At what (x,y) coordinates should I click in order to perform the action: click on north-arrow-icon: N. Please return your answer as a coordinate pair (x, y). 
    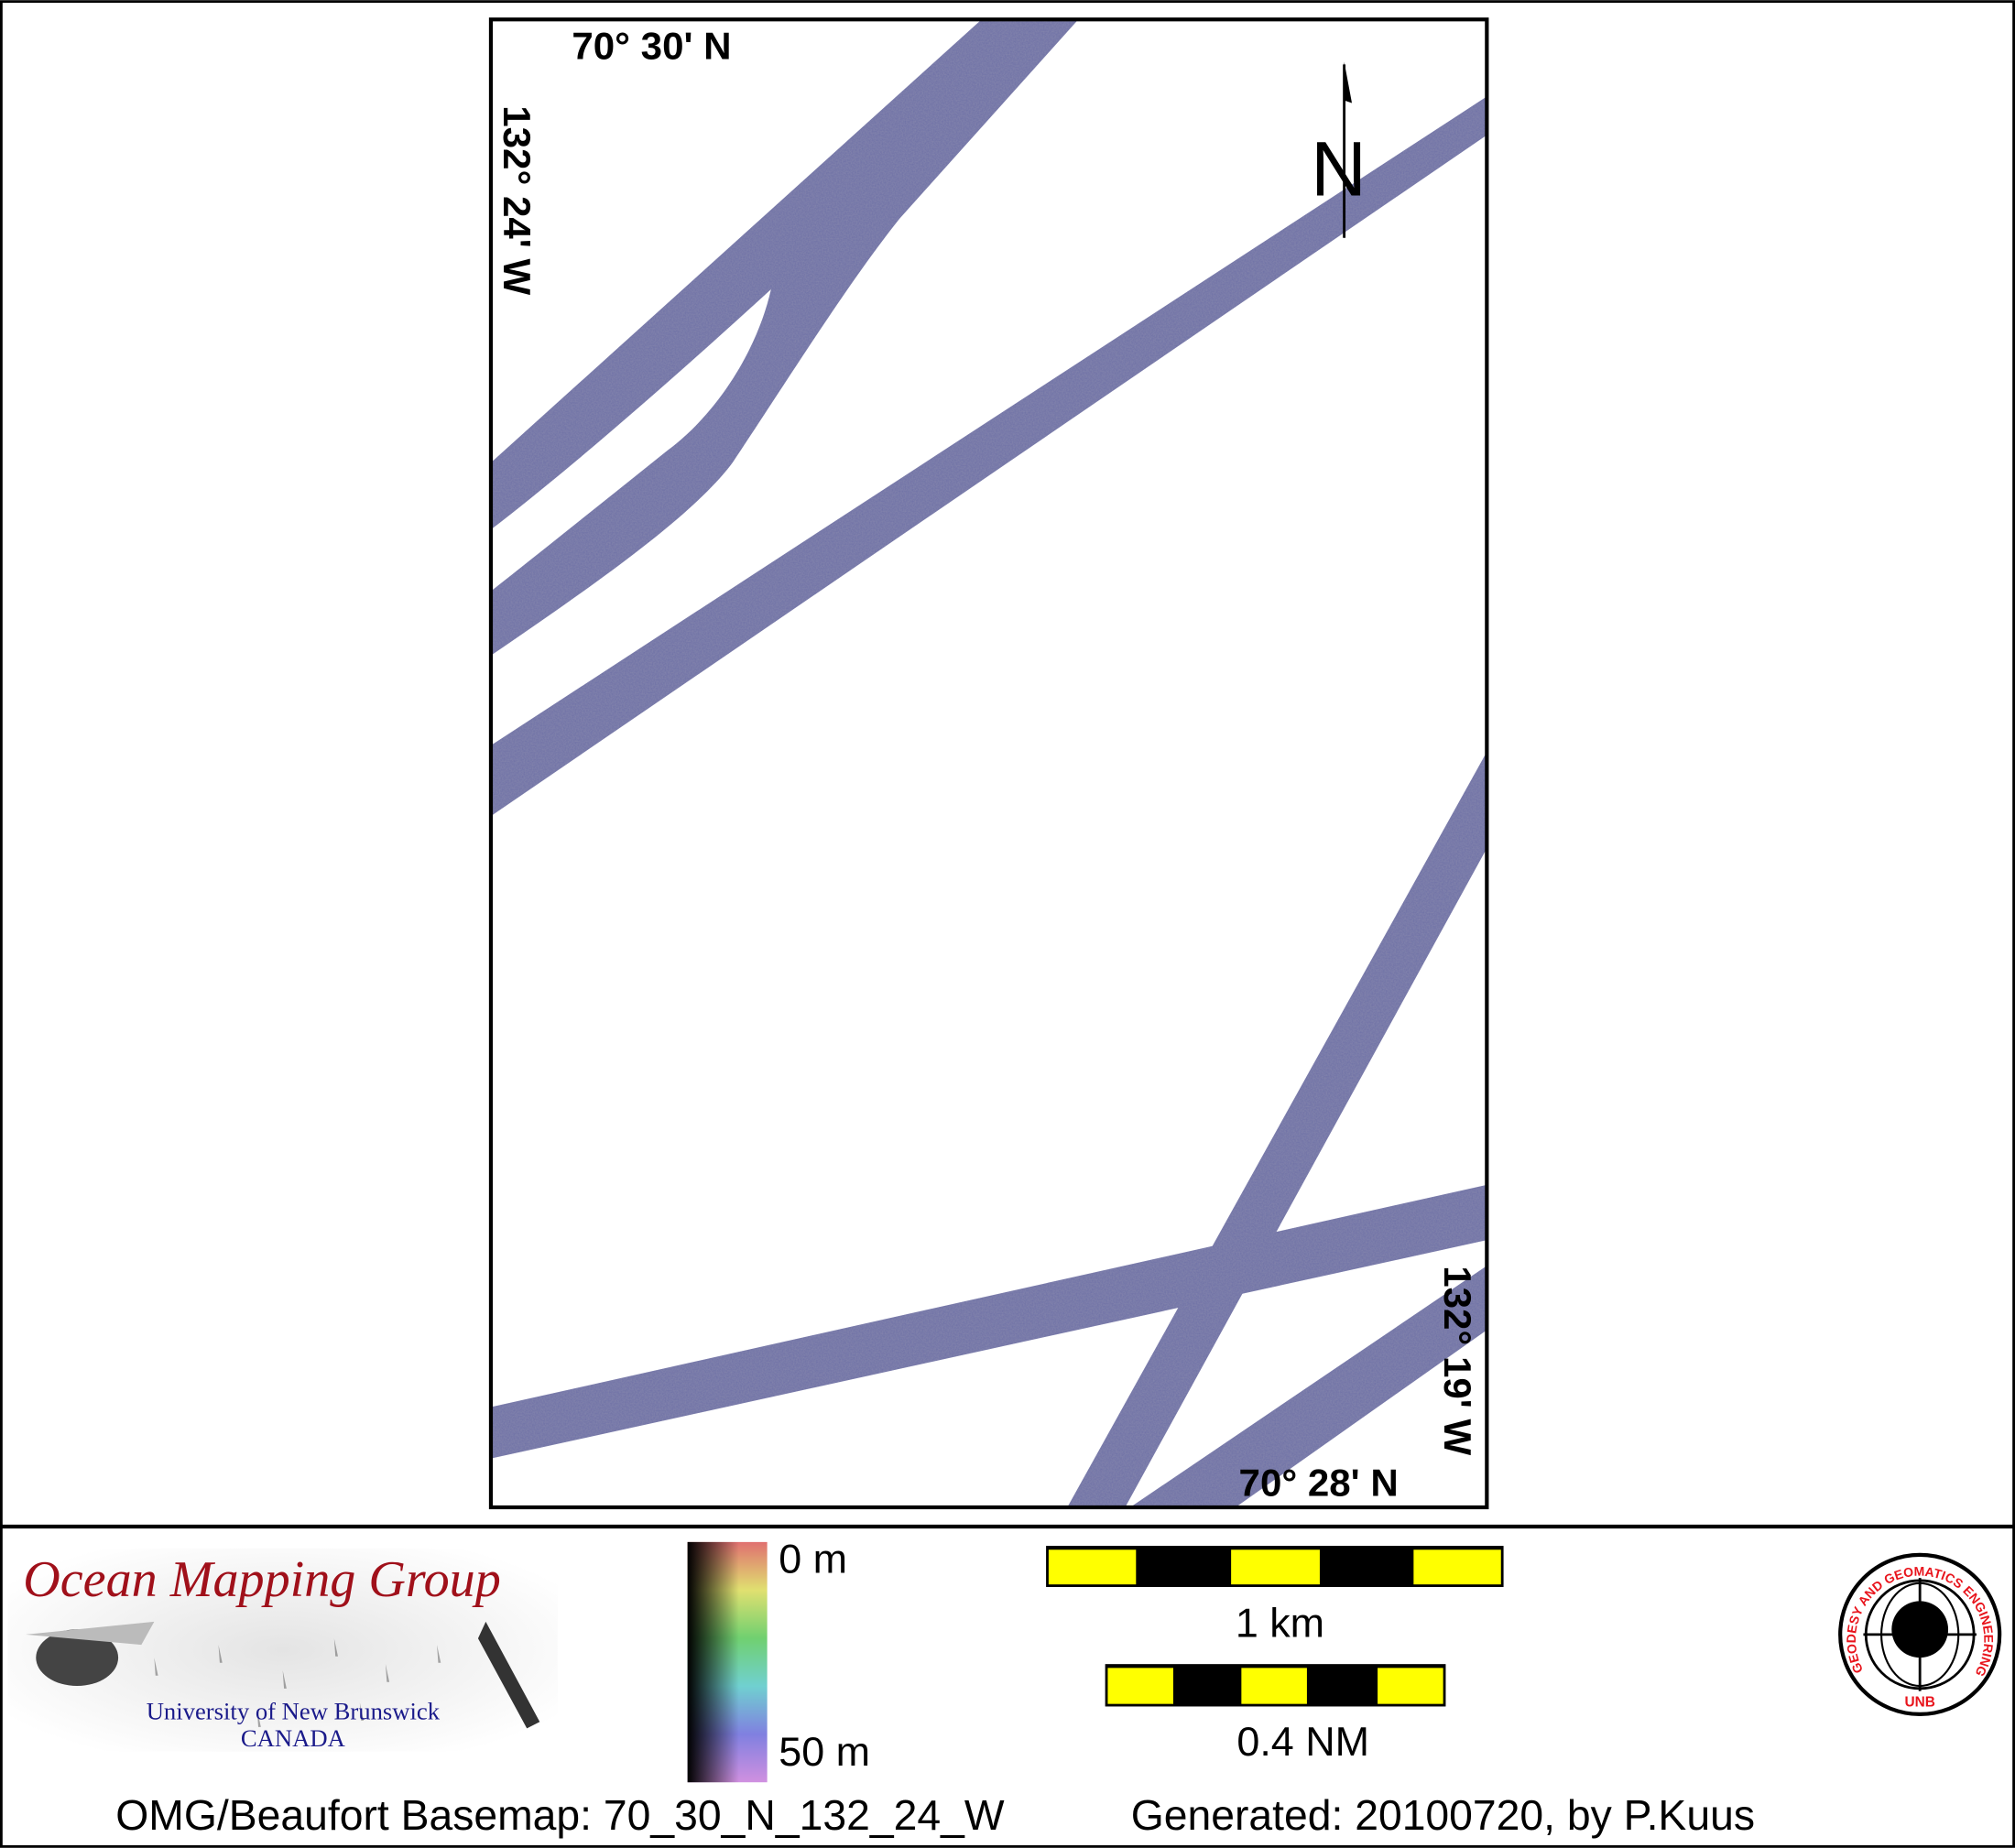
    Looking at the image, I should click on (1339, 149).